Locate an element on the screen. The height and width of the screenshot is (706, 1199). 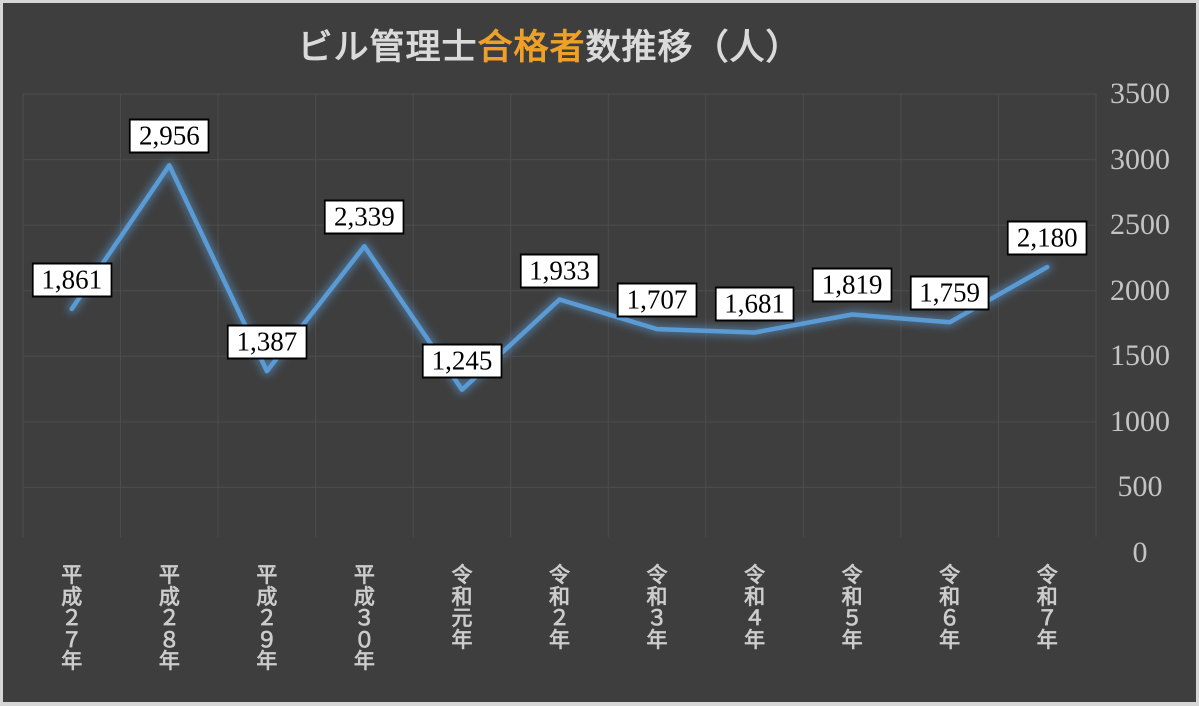
x-tick-label: 令 和 ２ 年 is located at coordinates (559, 608).